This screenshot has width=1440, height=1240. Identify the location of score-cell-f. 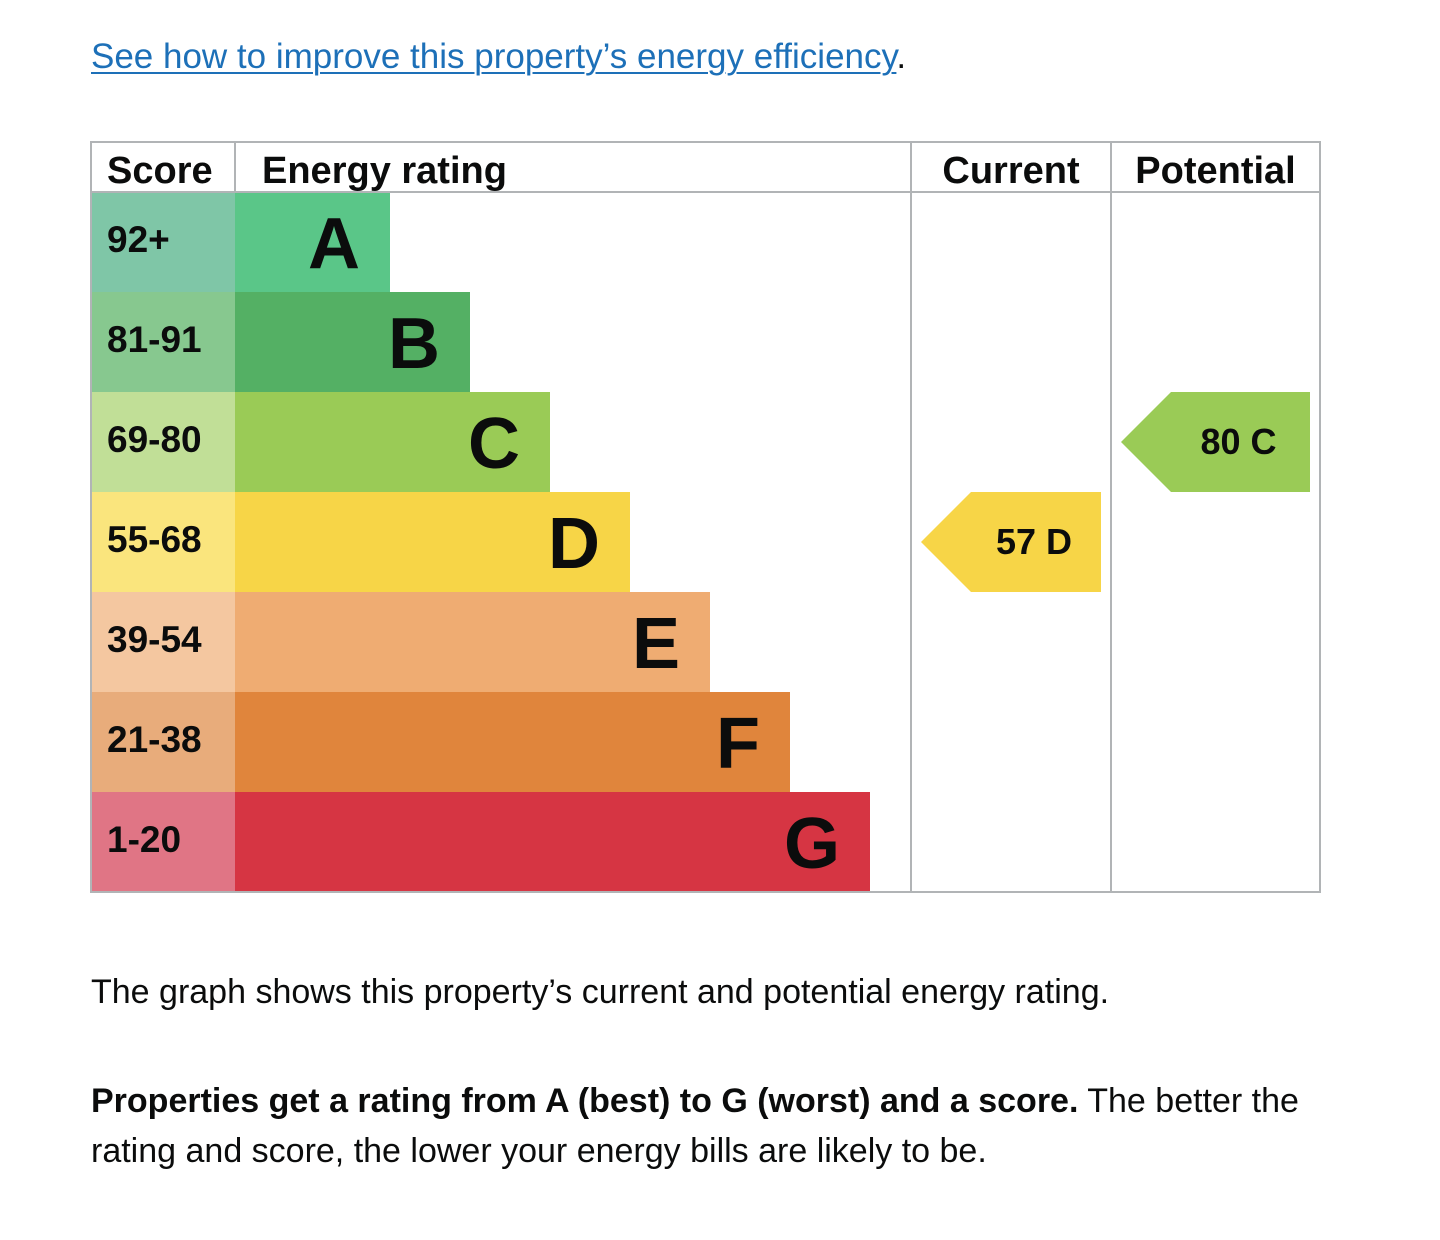
(163, 742).